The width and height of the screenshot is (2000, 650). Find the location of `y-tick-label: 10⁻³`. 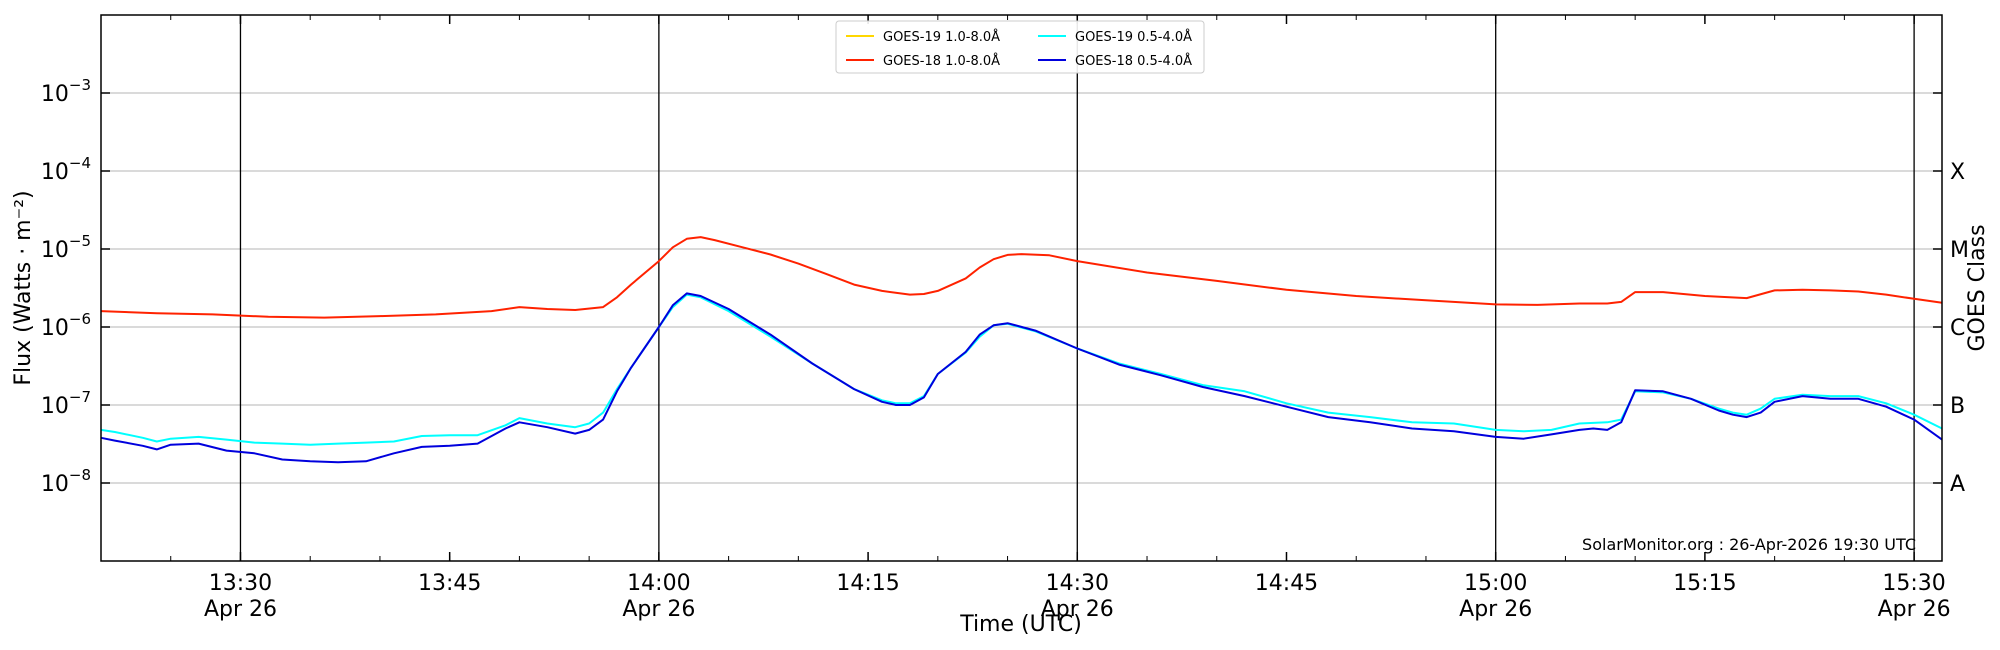

y-tick-label: 10⁻³ is located at coordinates (66, 91).